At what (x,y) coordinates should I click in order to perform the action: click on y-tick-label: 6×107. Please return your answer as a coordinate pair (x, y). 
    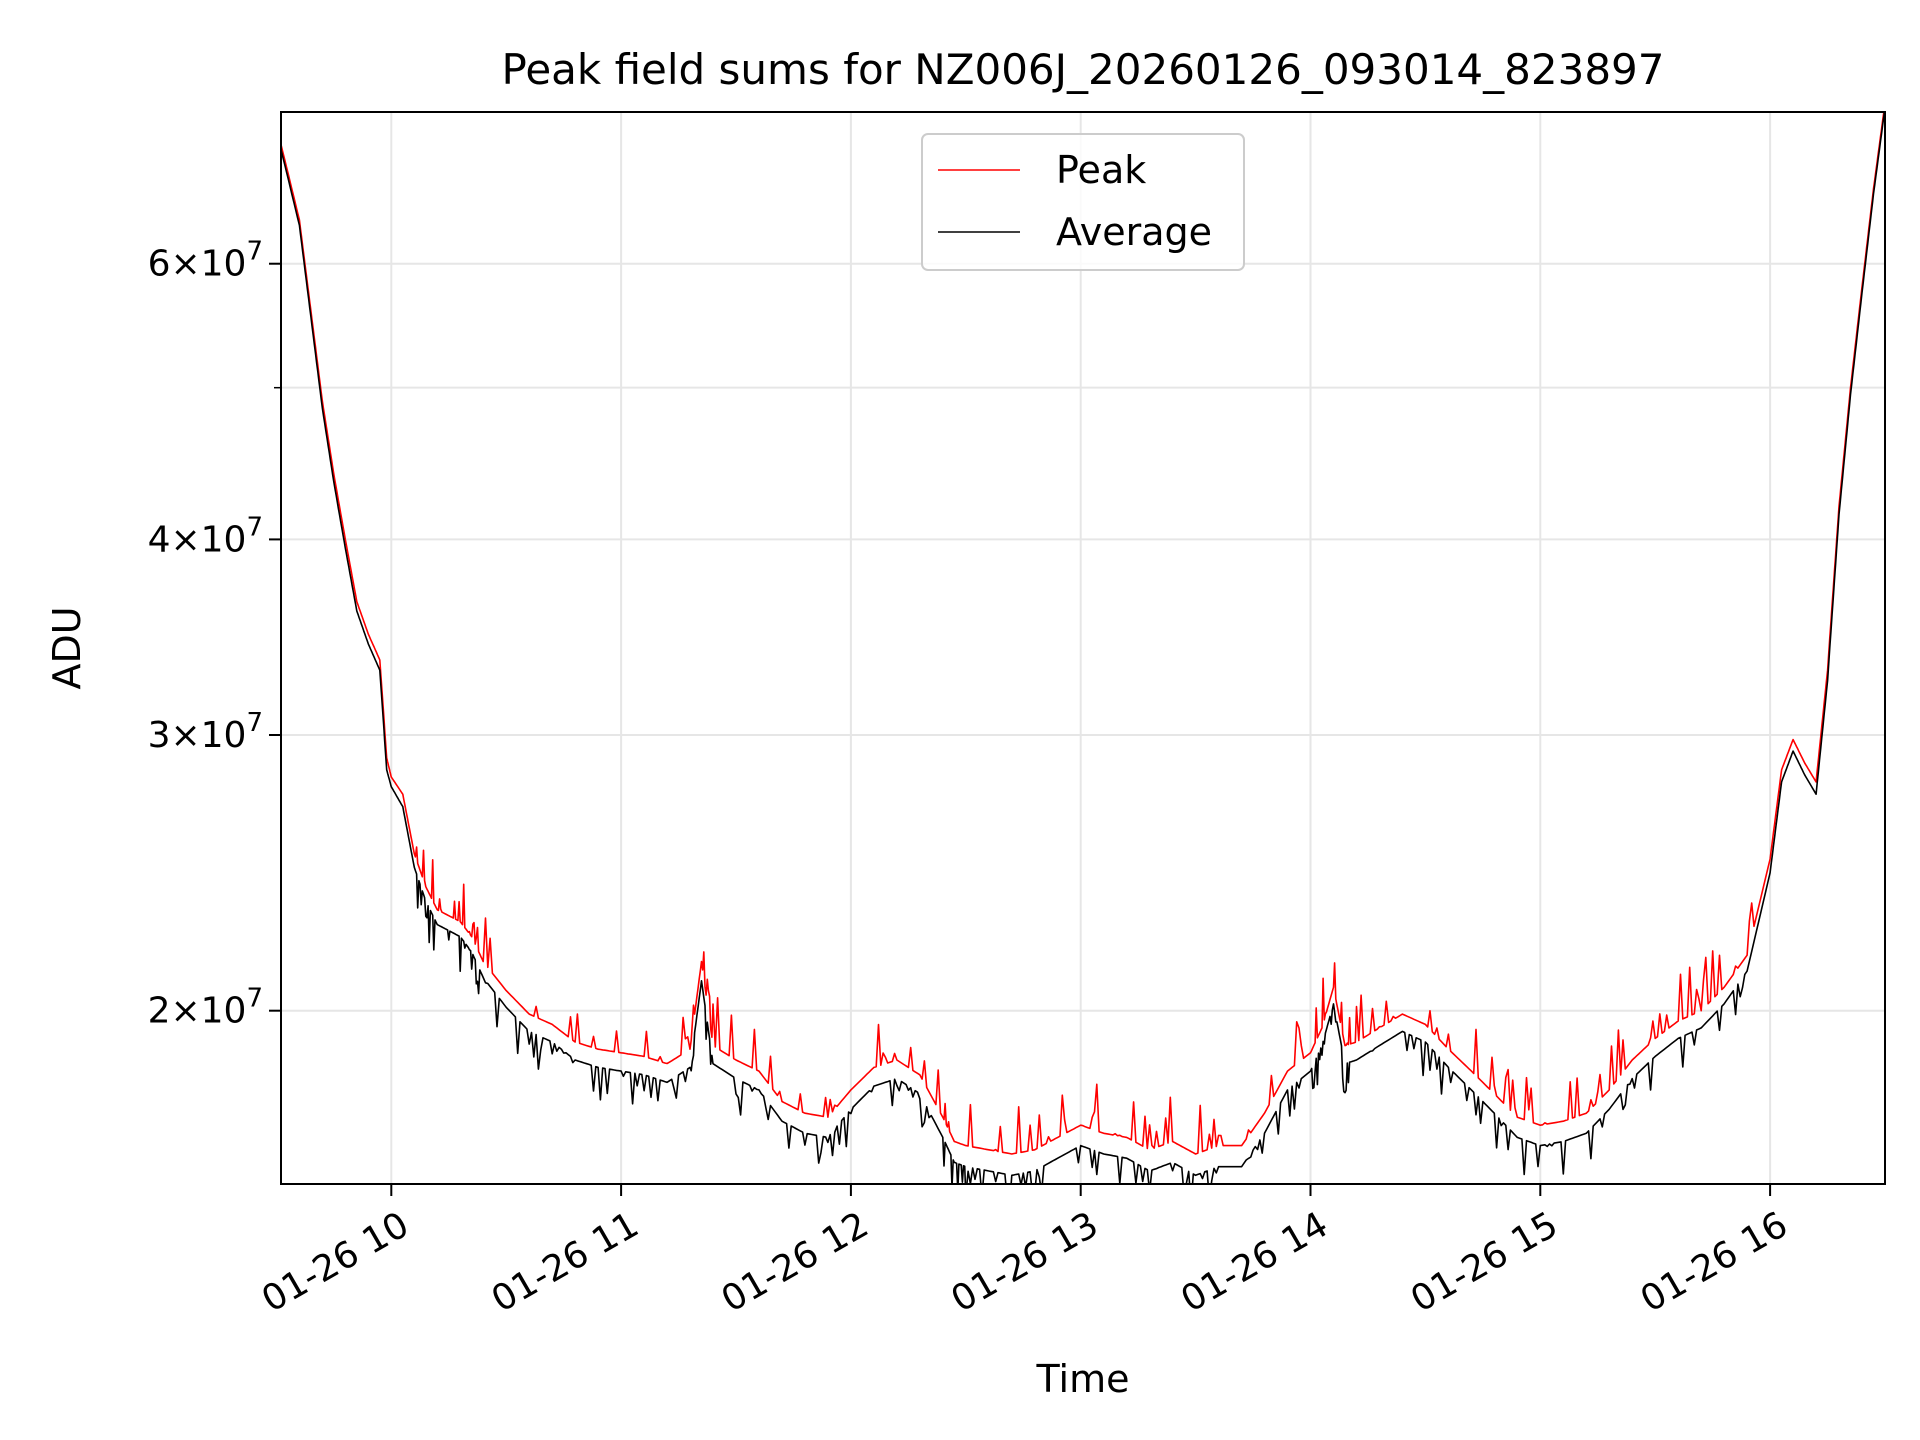
    Looking at the image, I should click on (205, 261).